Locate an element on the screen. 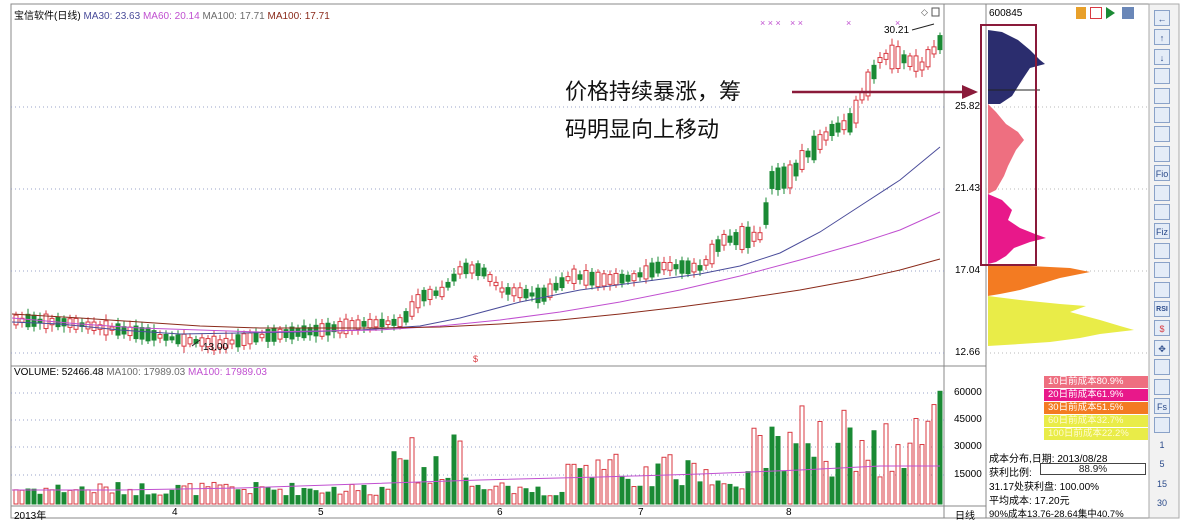  toolbar-button: 15 is located at coordinates (1161, 483).